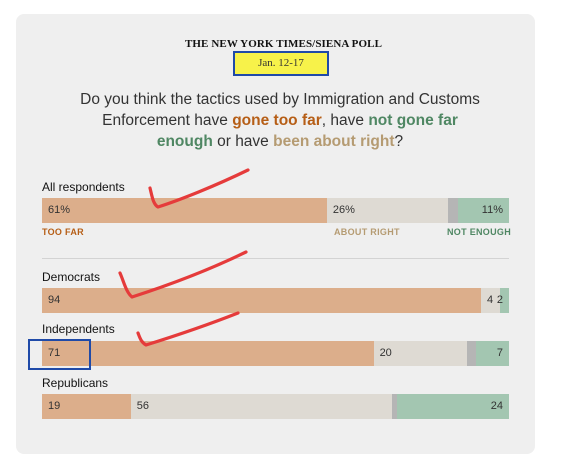 Image resolution: width=567 pixels, height=466 pixels. I want to click on section-divider, so click(275, 258).